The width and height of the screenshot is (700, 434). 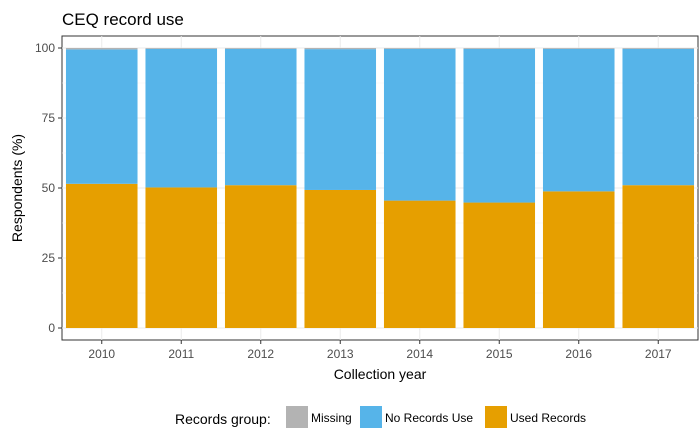 What do you see at coordinates (578, 259) in the screenshot?
I see `bar-used-records-2016` at bounding box center [578, 259].